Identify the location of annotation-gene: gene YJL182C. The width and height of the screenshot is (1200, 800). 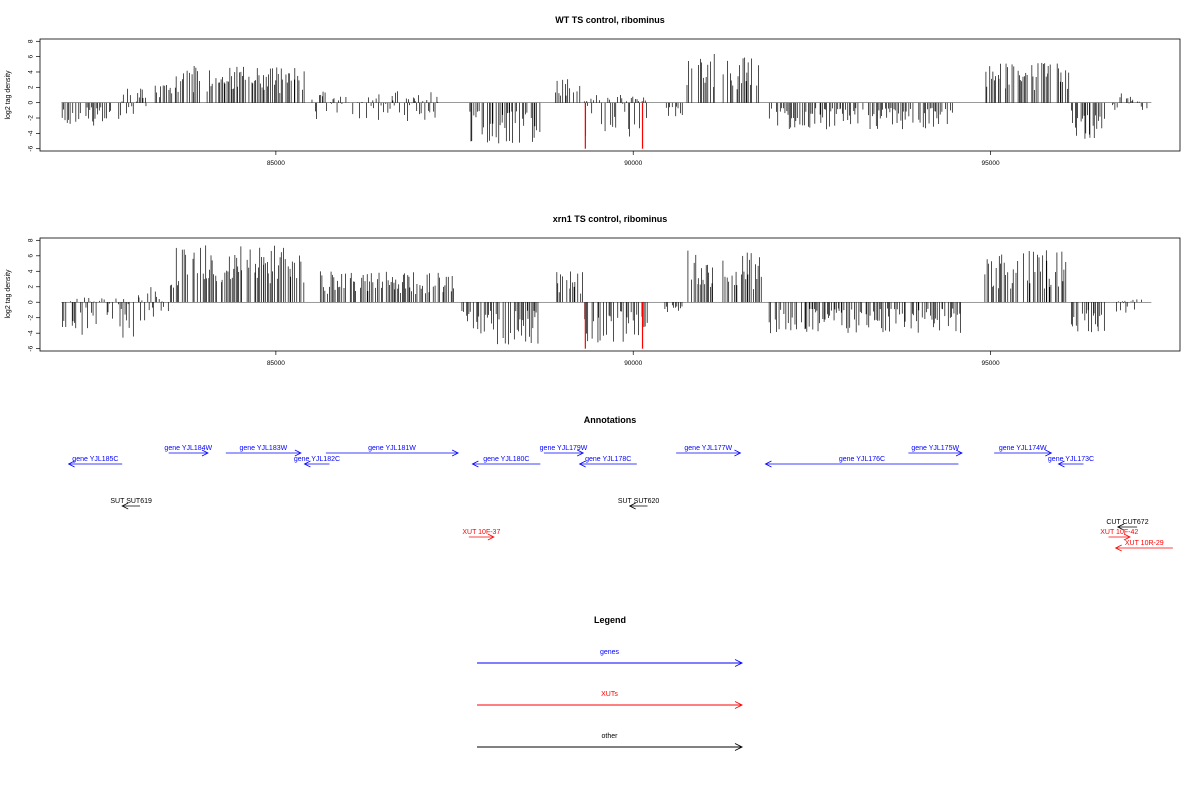
(317, 462).